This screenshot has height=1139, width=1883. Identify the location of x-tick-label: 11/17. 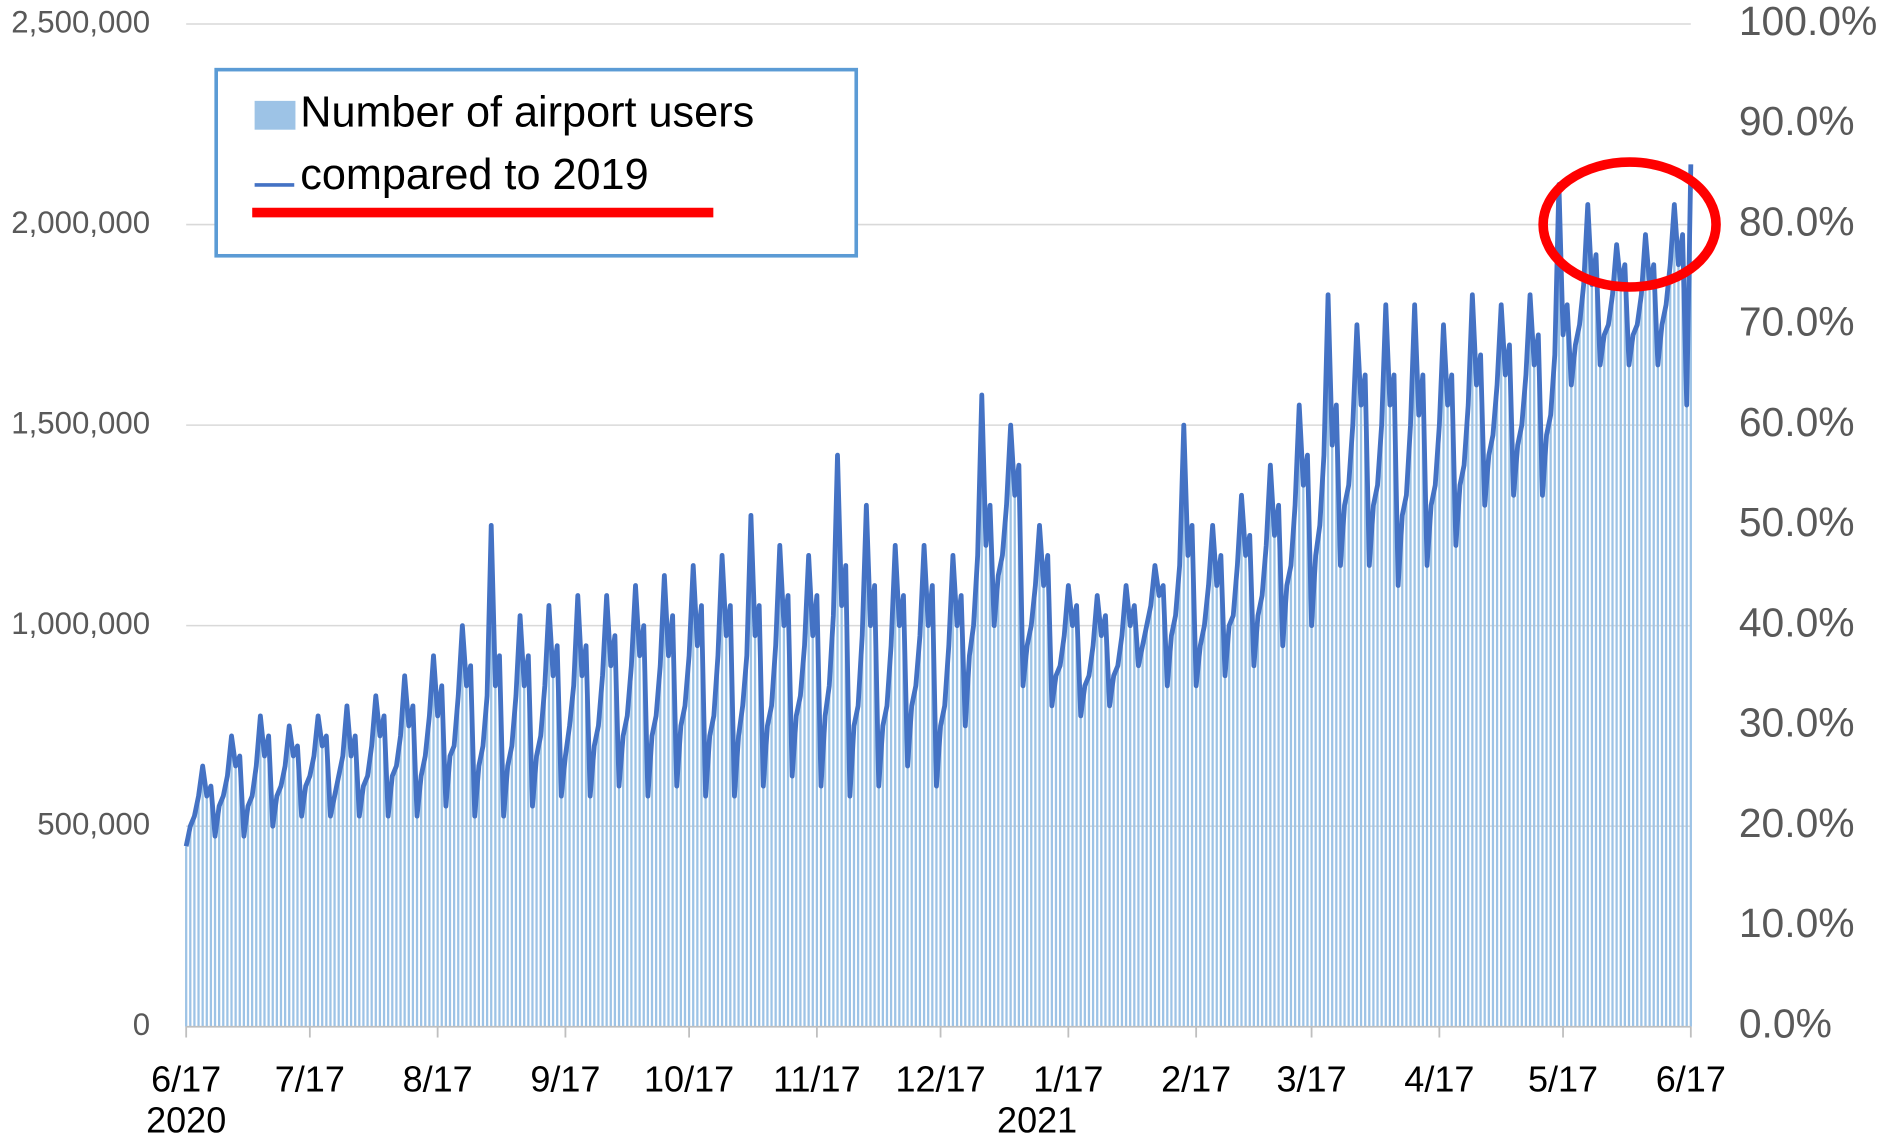
(816, 1078).